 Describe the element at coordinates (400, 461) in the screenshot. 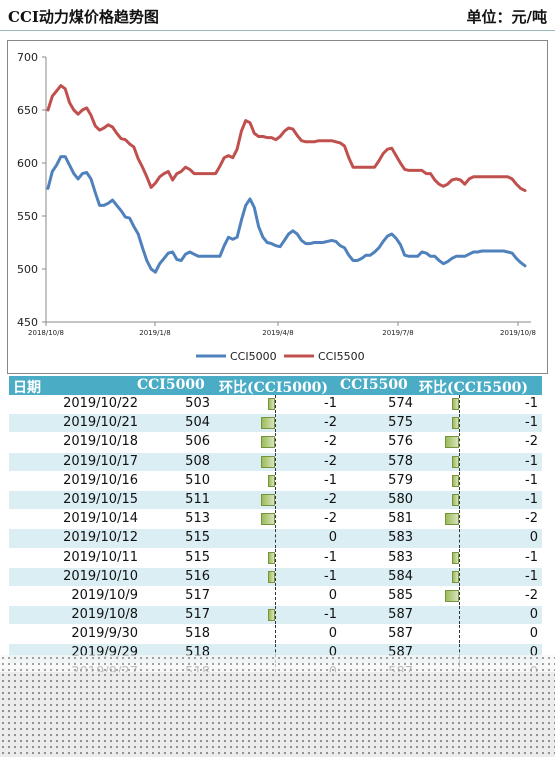

I see `cell-cci5500: 578` at that location.